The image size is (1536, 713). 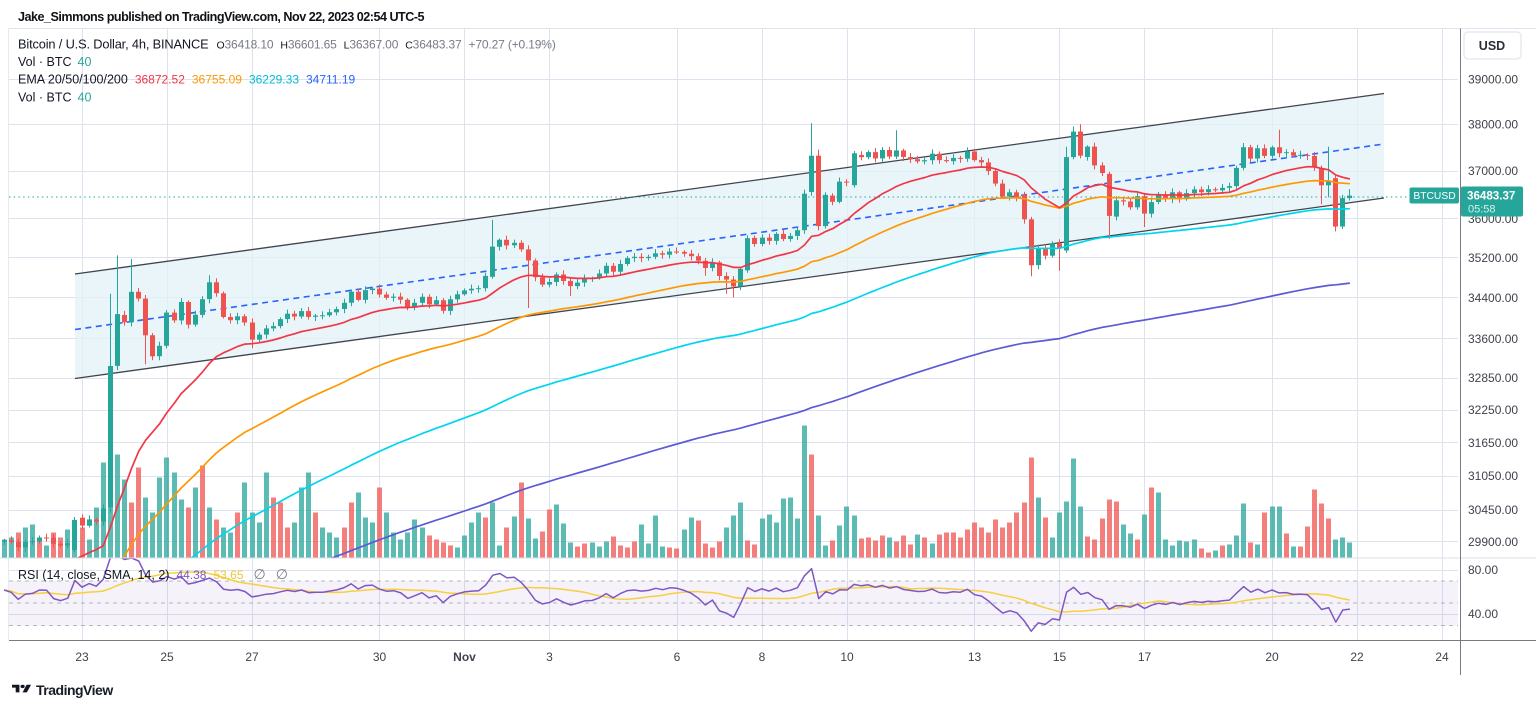 What do you see at coordinates (74, 690) in the screenshot?
I see `svg-text: TradingView` at bounding box center [74, 690].